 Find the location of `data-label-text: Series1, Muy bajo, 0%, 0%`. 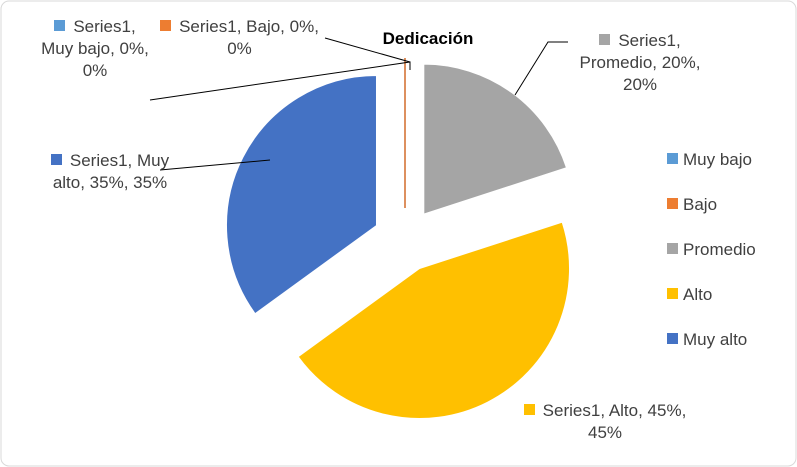

data-label-text: Series1, Muy bajo, 0%, 0% is located at coordinates (95, 48).